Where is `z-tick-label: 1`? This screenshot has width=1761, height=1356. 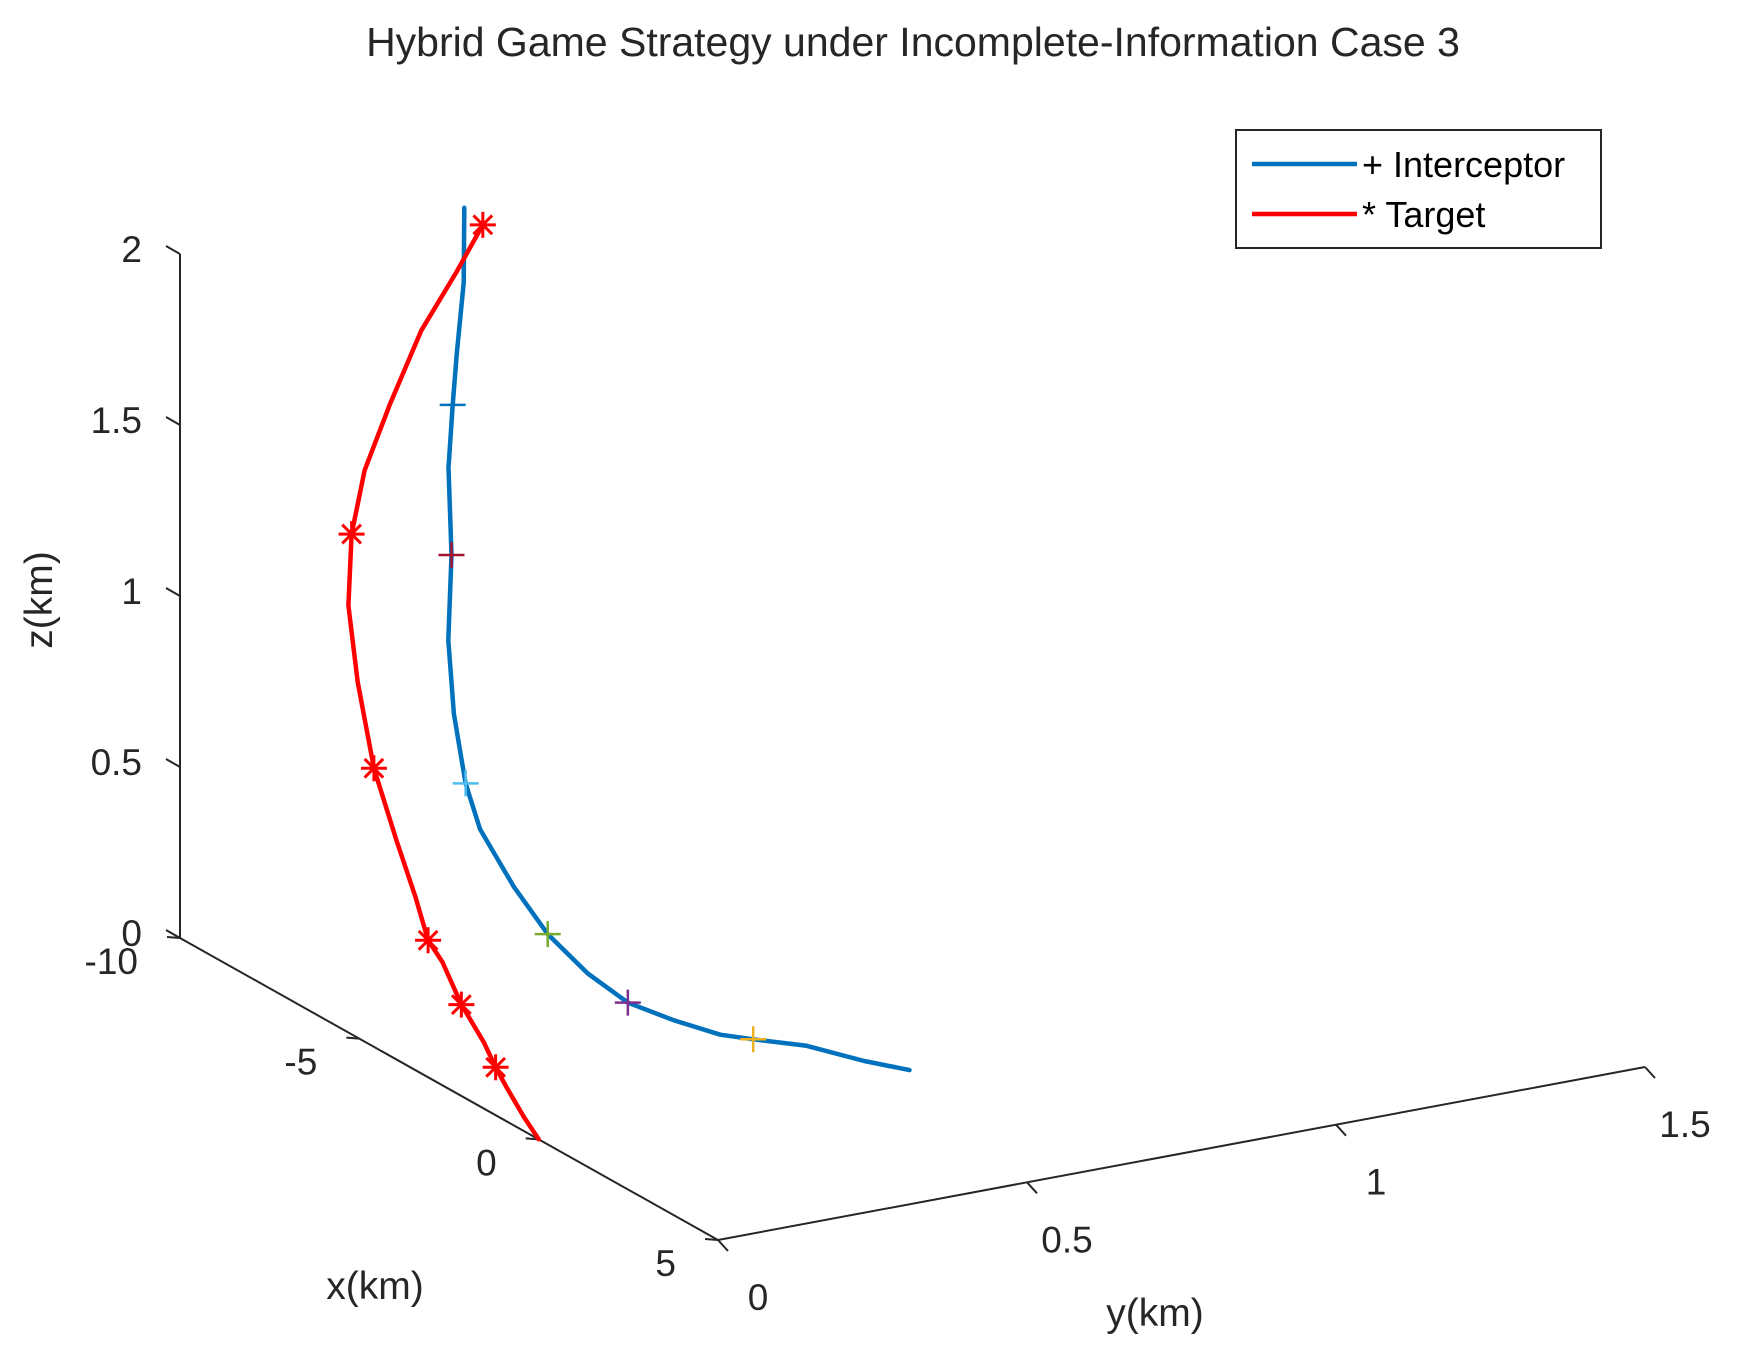 z-tick-label: 1 is located at coordinates (131, 591).